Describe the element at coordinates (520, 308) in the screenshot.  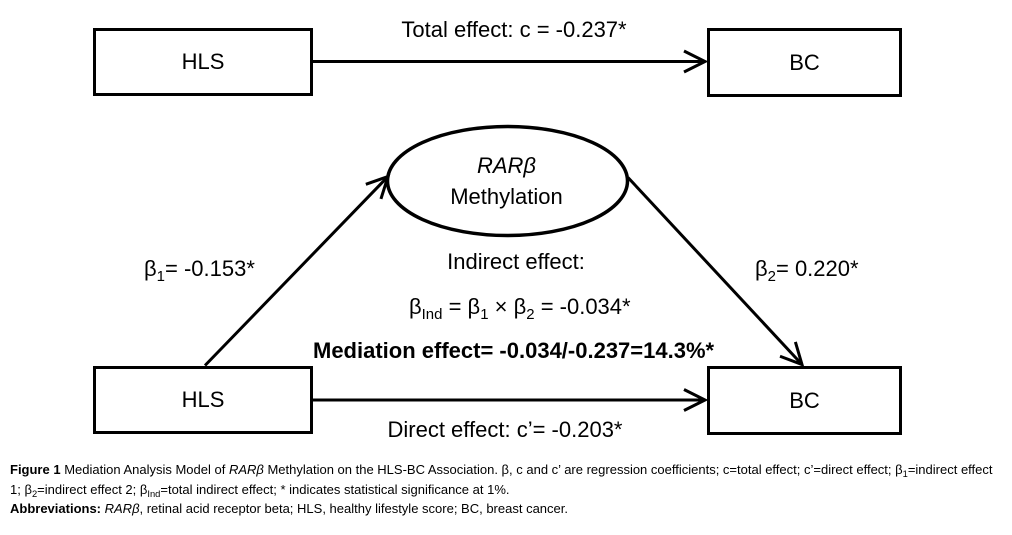
I see `indirect-effect-formula: βInd = β1 × β2 = -0.034*` at that location.